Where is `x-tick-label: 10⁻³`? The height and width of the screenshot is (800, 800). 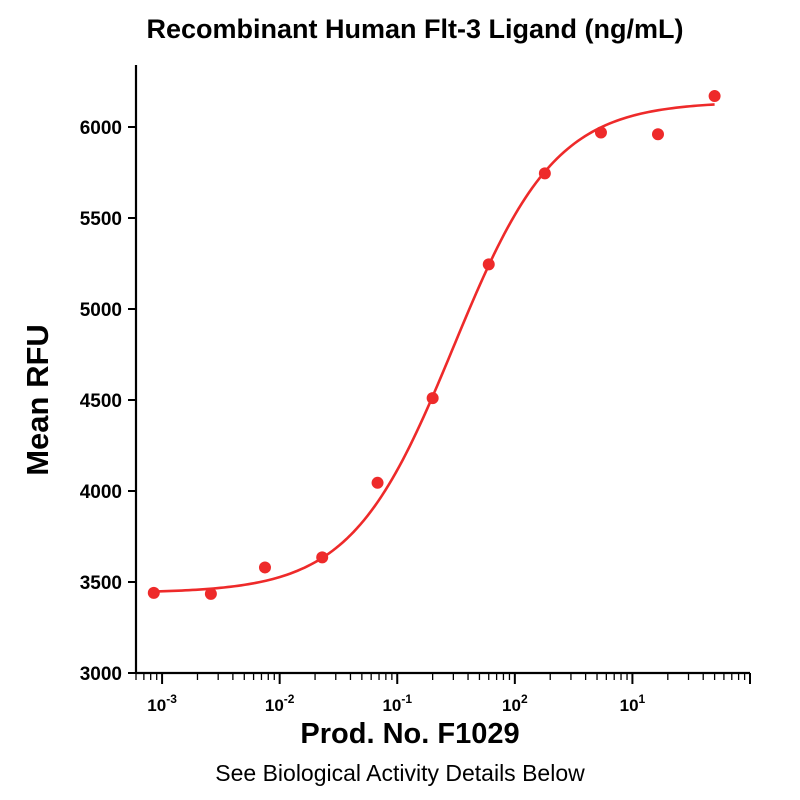
x-tick-label: 10⁻³ is located at coordinates (162, 703).